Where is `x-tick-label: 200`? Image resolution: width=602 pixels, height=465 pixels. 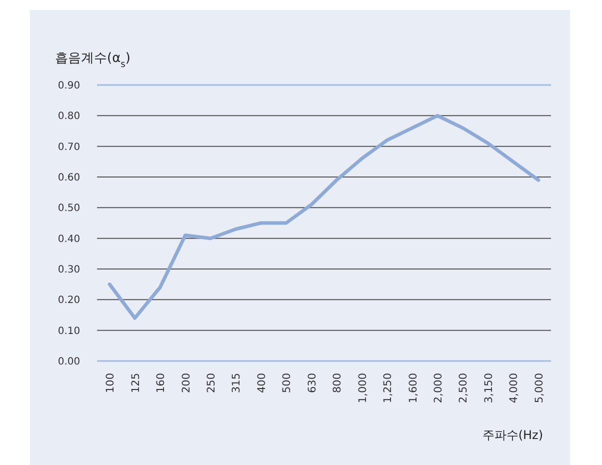
x-tick-label: 200 is located at coordinates (186, 383).